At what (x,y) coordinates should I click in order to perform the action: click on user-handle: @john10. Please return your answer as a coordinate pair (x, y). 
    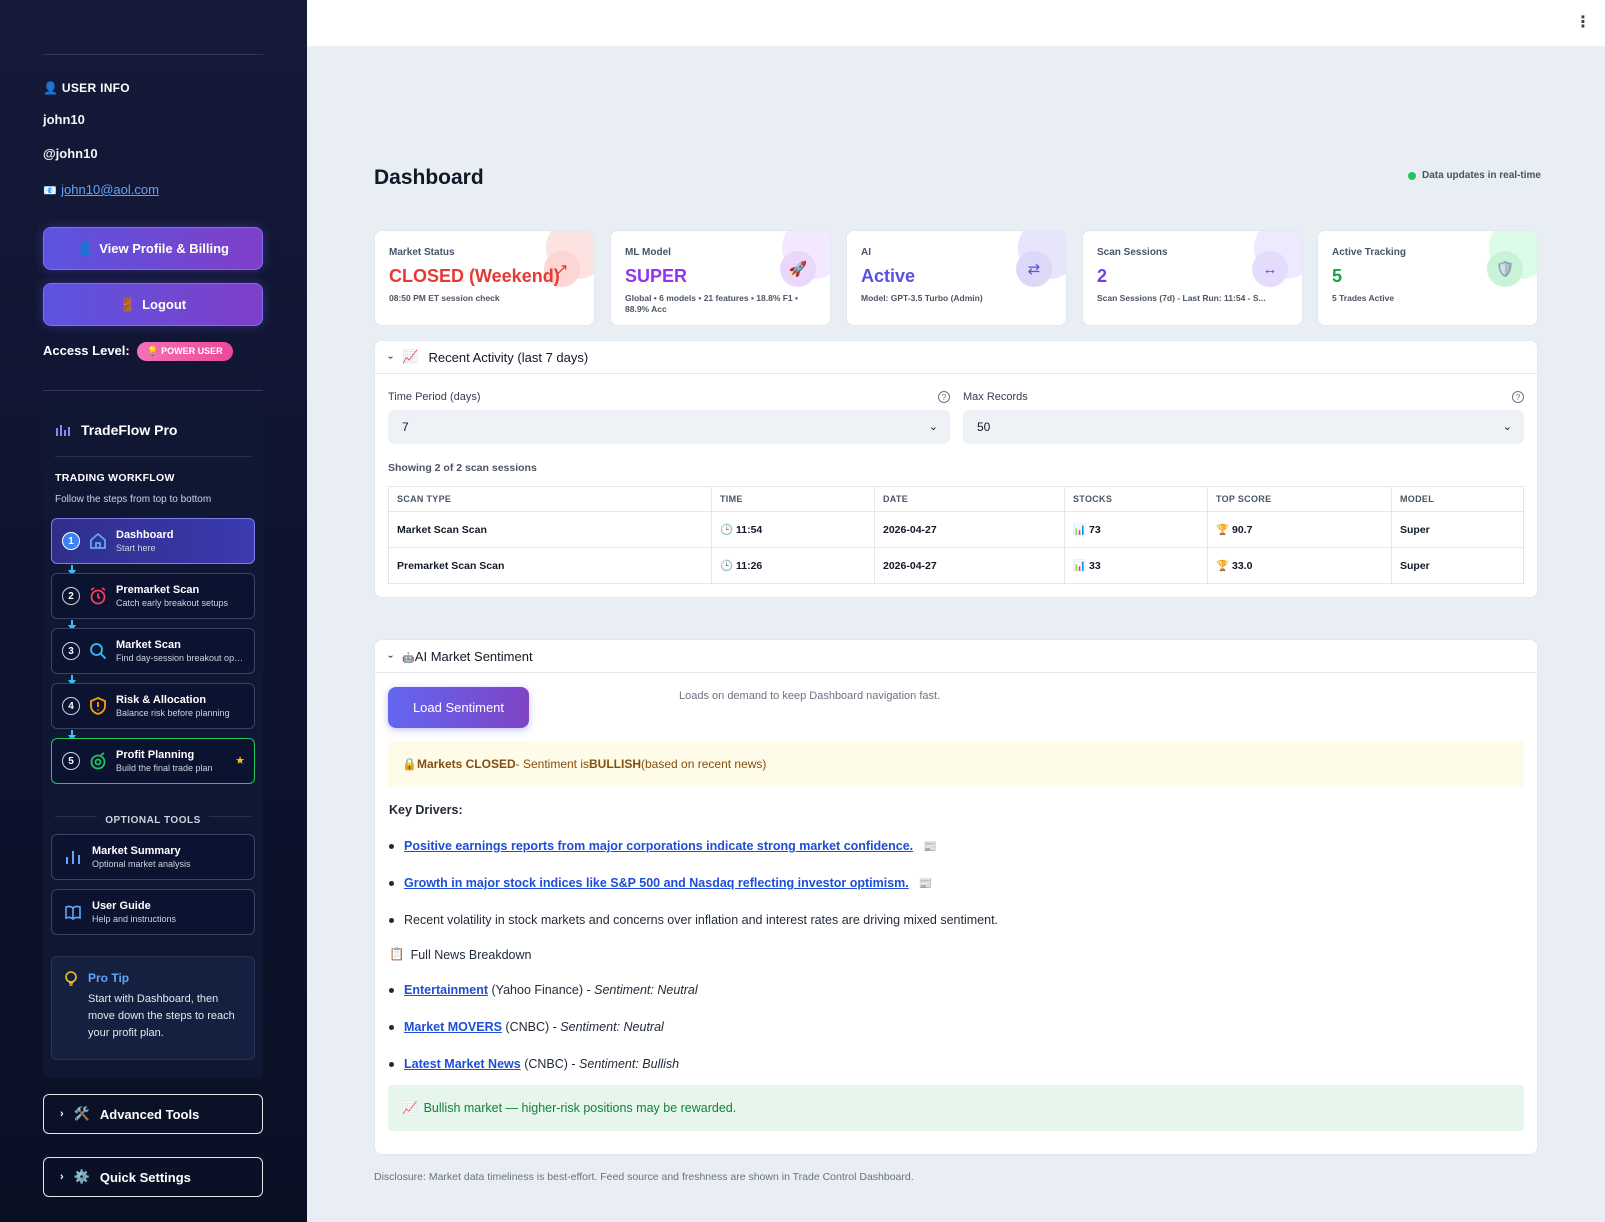
    Looking at the image, I should click on (70, 153).